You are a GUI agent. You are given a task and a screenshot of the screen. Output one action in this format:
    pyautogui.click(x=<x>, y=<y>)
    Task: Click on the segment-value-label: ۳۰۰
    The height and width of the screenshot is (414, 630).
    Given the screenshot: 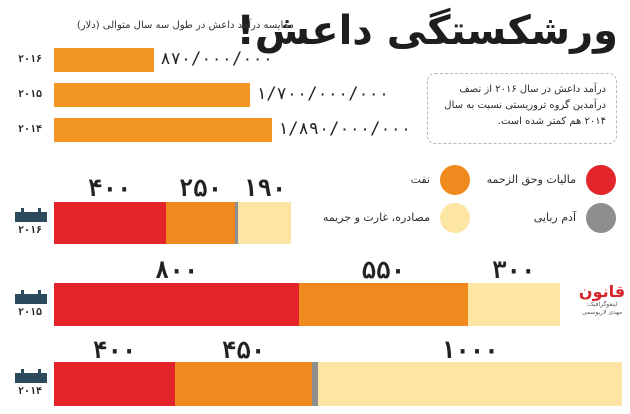 What is the action you would take?
    pyautogui.click(x=514, y=270)
    